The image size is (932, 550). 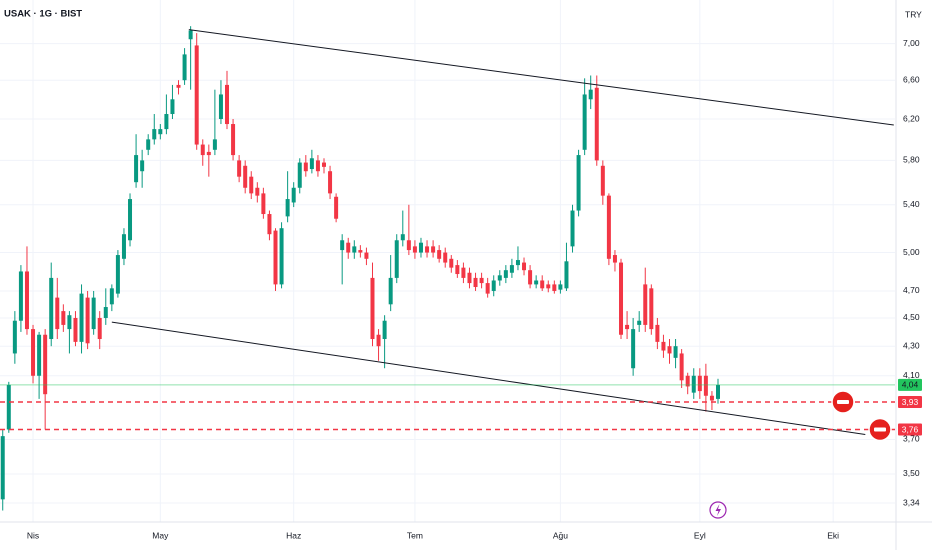 What do you see at coordinates (911, 502) in the screenshot?
I see `y-tick-label: 3,34` at bounding box center [911, 502].